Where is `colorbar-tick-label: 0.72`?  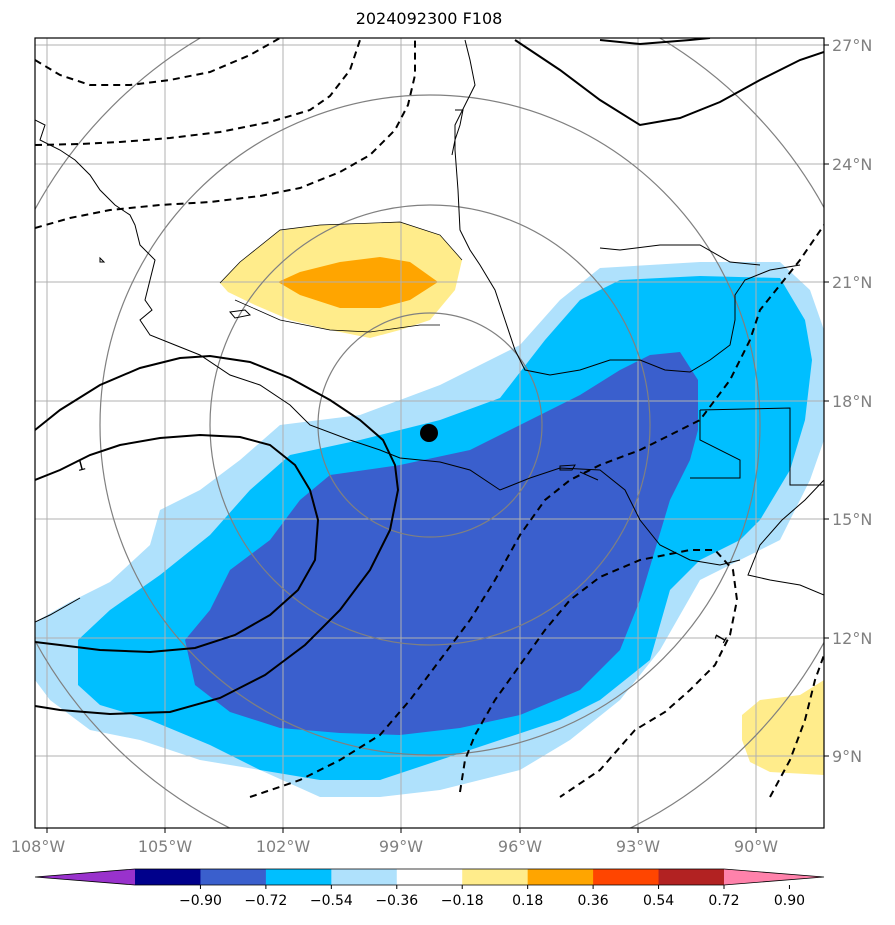 colorbar-tick-label: 0.72 is located at coordinates (723, 901).